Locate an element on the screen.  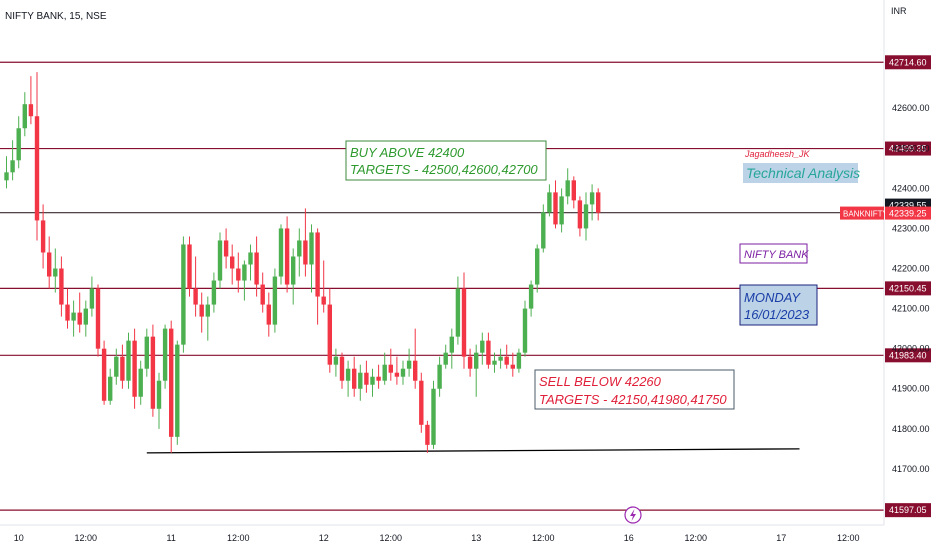
price-tick-label: 42600.00 is located at coordinates (911, 108).